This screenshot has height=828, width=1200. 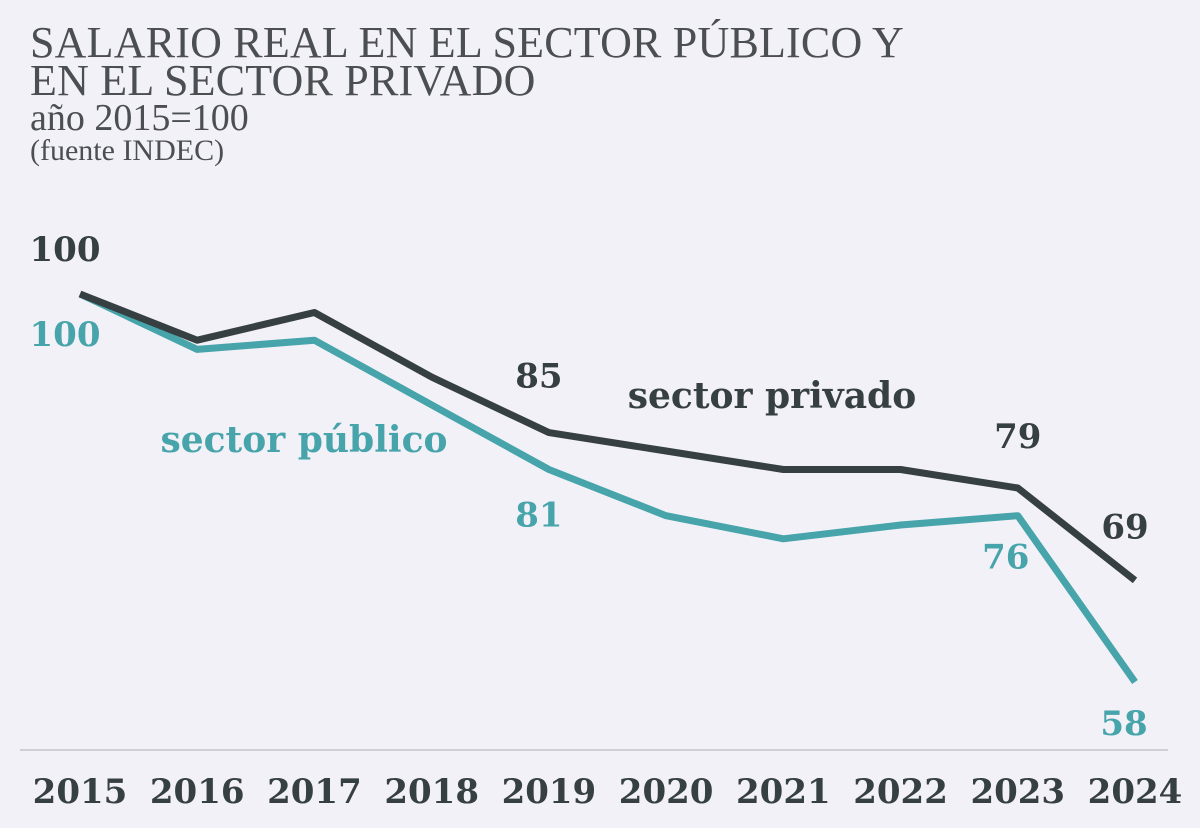 What do you see at coordinates (783, 792) in the screenshot?
I see `x-tick-label-2021: 2021` at bounding box center [783, 792].